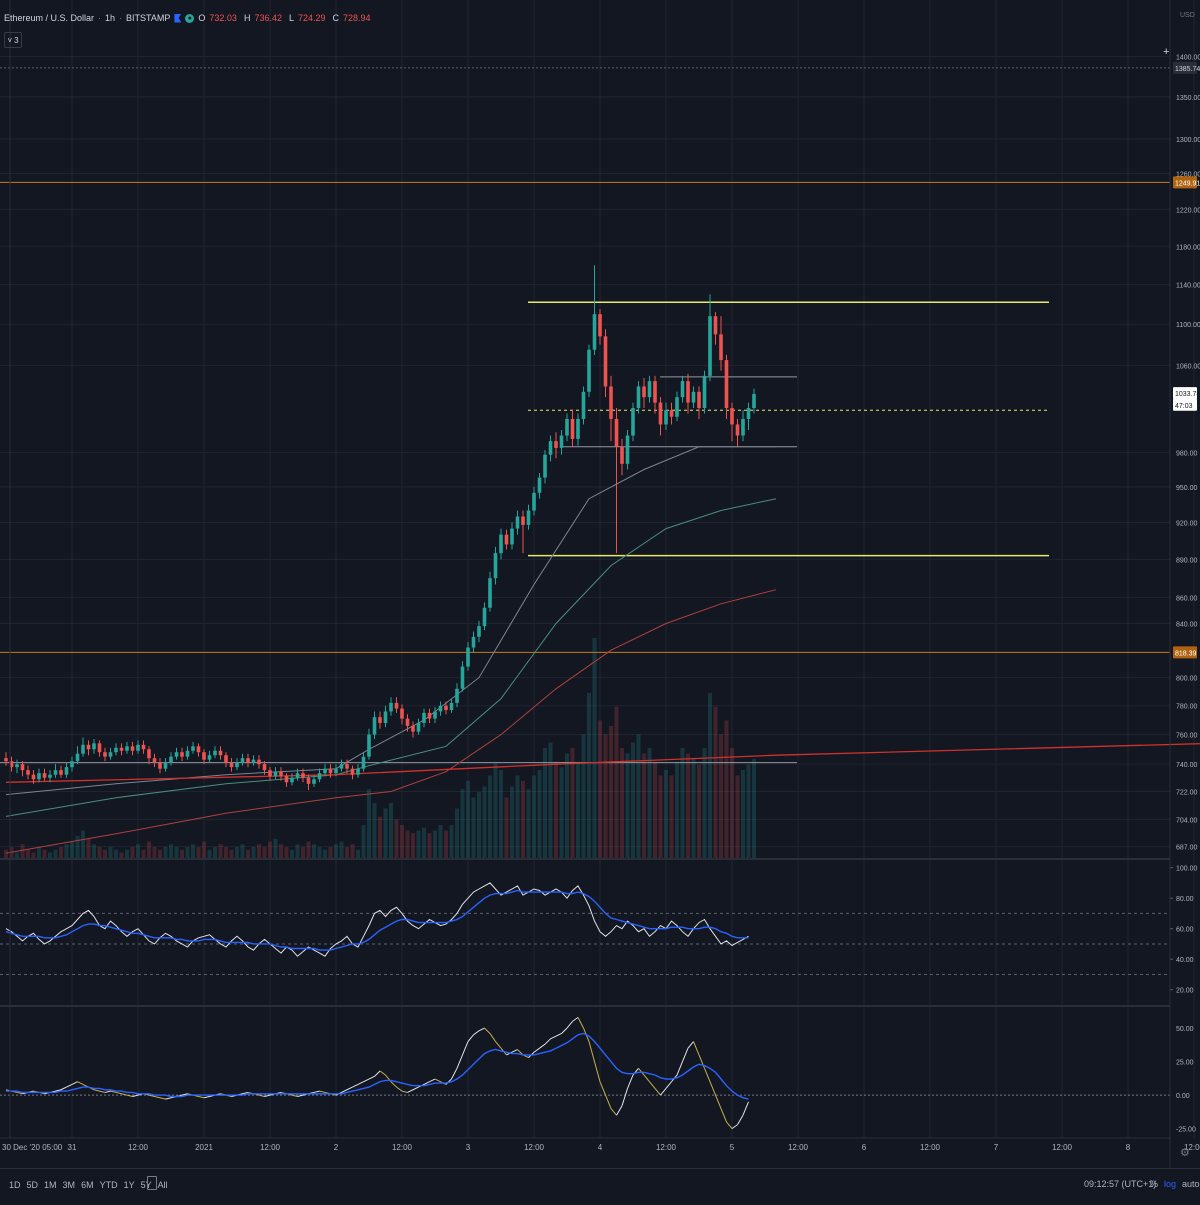 The height and width of the screenshot is (1205, 1200). Describe the element at coordinates (1187, 821) in the screenshot. I see `price-tick-label: 704.00` at that location.